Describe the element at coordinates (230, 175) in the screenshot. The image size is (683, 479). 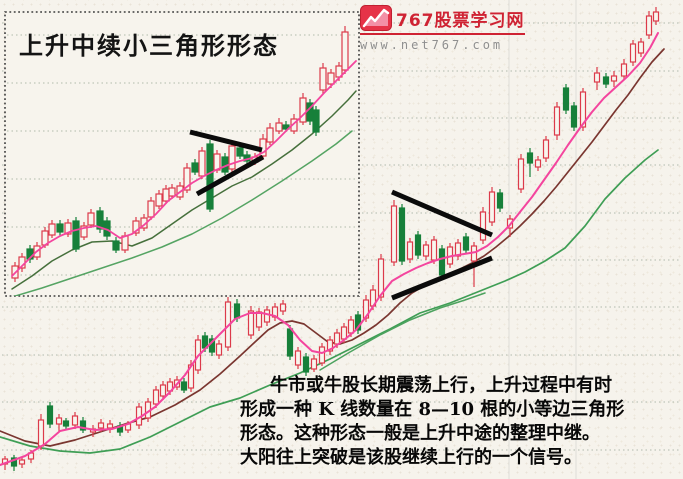
I see `inset-triangle-lower-trendline` at that location.